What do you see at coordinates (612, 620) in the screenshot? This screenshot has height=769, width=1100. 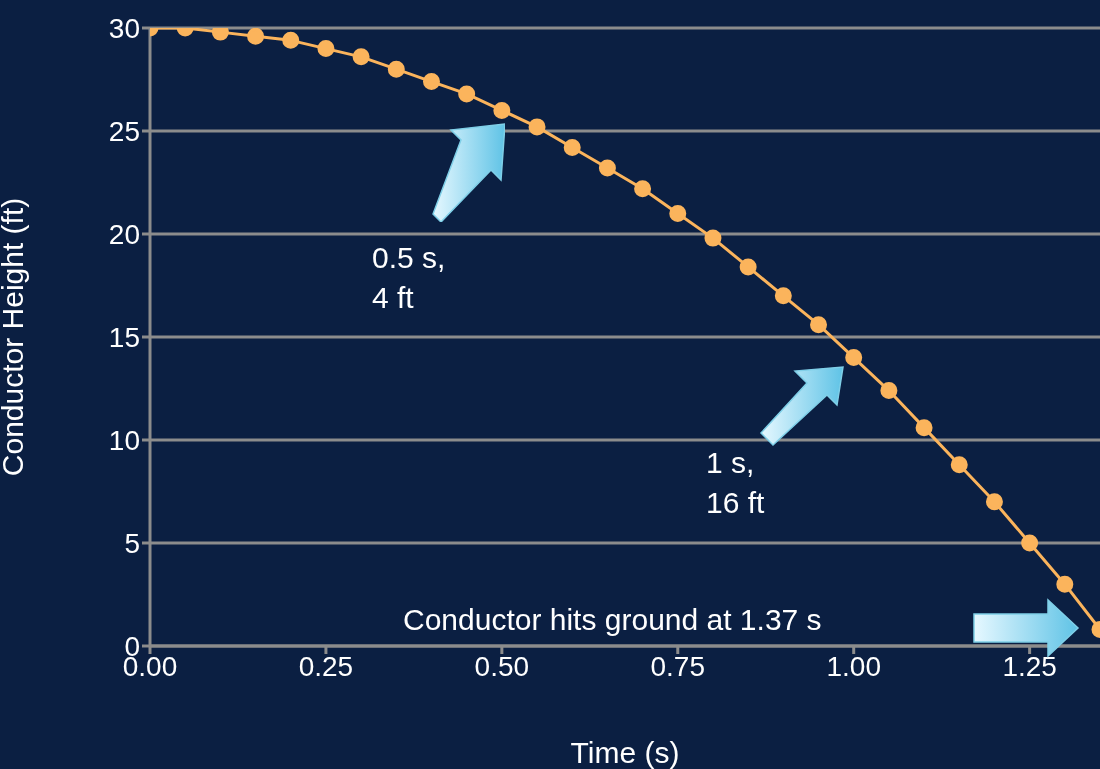 I see `annotation: Conductor hits ground at 1.37 s` at bounding box center [612, 620].